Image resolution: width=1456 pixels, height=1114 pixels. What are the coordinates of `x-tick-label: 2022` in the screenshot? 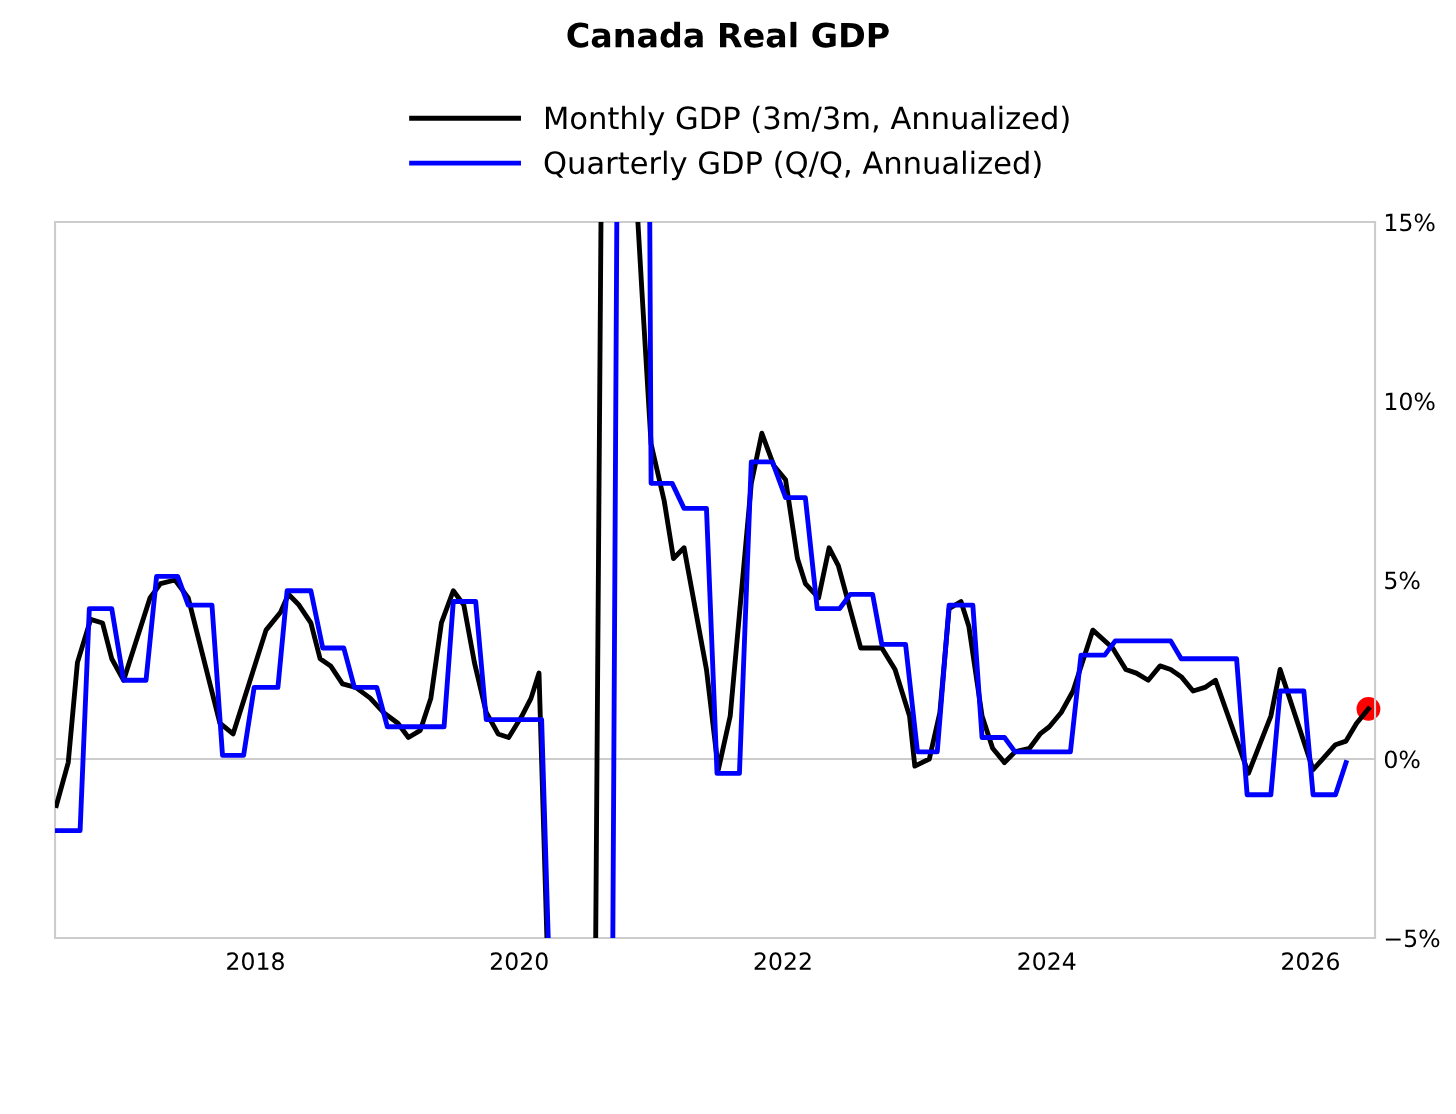 It's located at (782, 961).